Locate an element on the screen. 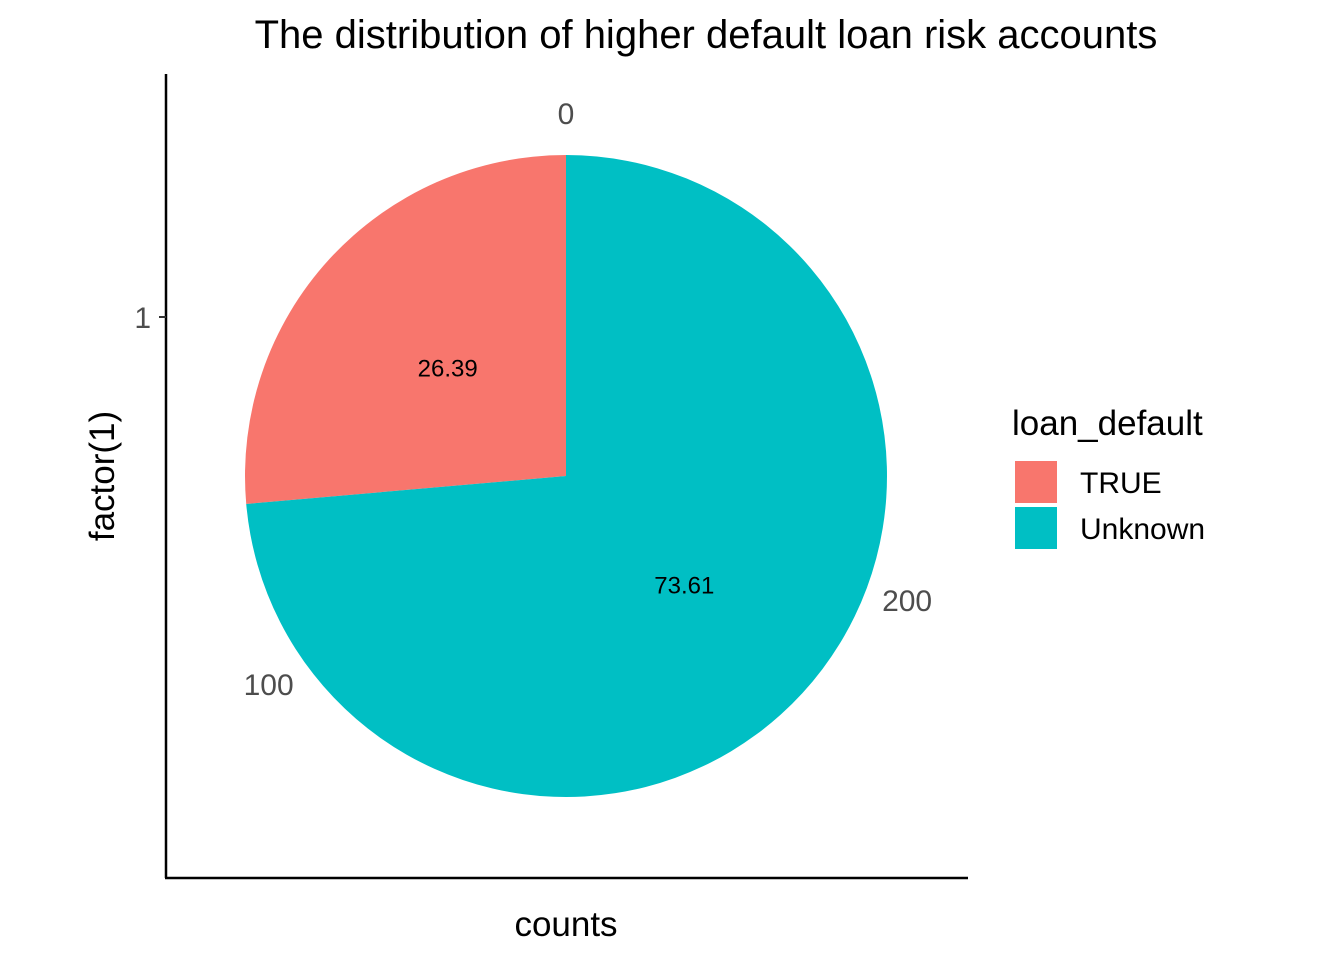 The width and height of the screenshot is (1344, 960). legend-title: loan_default is located at coordinates (1107, 423).